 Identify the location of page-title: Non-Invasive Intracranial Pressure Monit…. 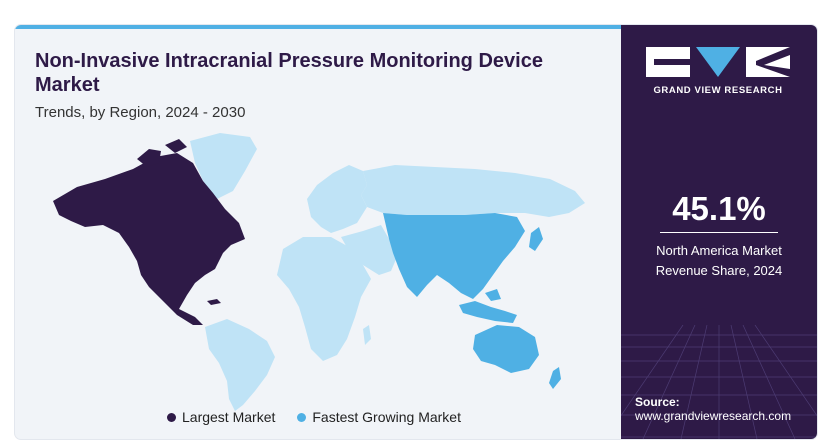
(289, 73).